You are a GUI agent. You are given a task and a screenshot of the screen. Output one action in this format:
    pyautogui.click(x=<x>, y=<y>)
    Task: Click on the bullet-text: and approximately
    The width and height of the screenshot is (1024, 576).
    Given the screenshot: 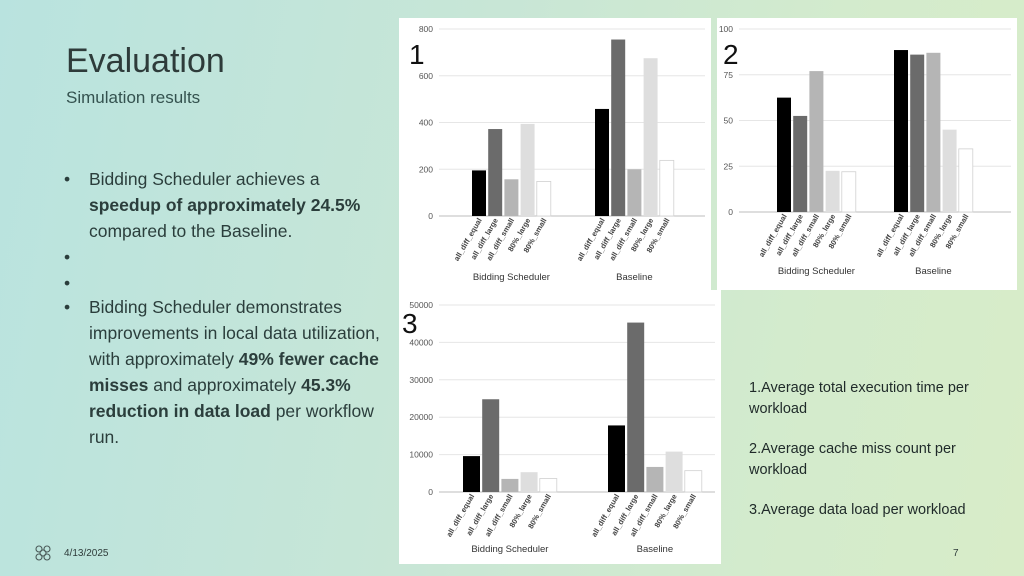 What is the action you would take?
    pyautogui.click(x=225, y=385)
    